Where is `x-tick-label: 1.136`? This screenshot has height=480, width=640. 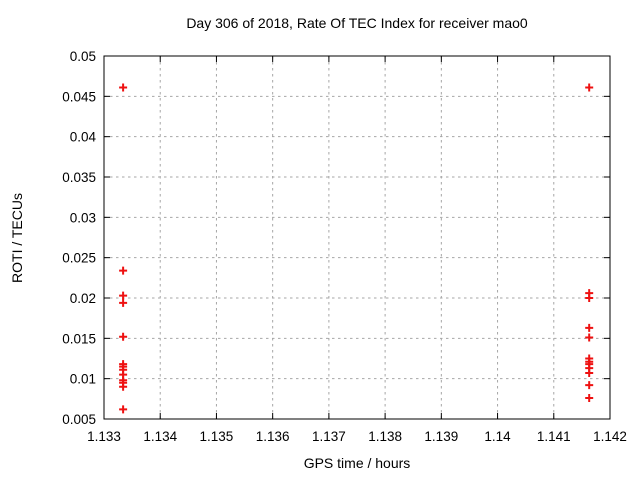
x-tick-label: 1.136 is located at coordinates (273, 436).